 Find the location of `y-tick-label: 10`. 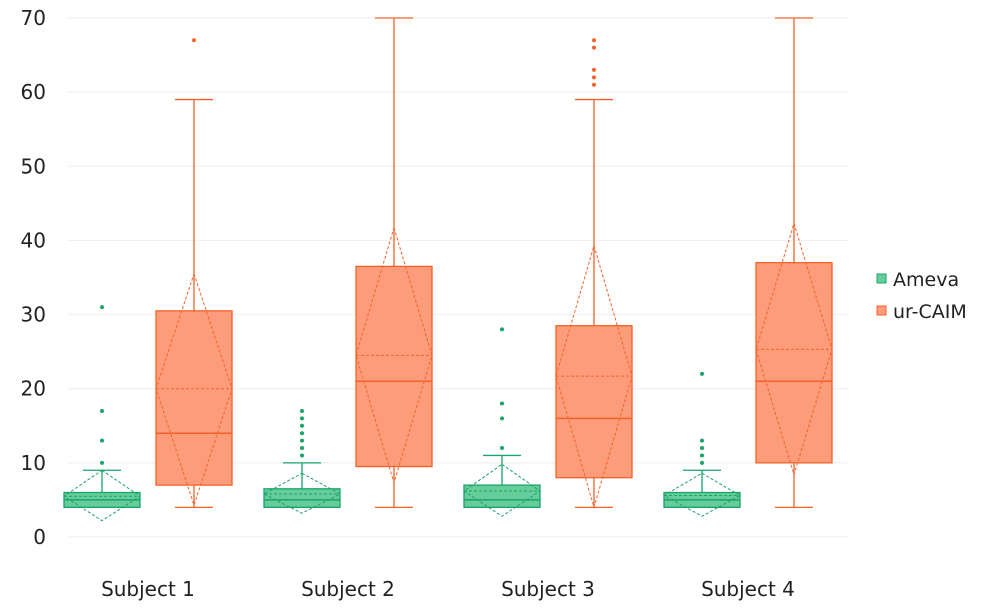

y-tick-label: 10 is located at coordinates (33, 463).